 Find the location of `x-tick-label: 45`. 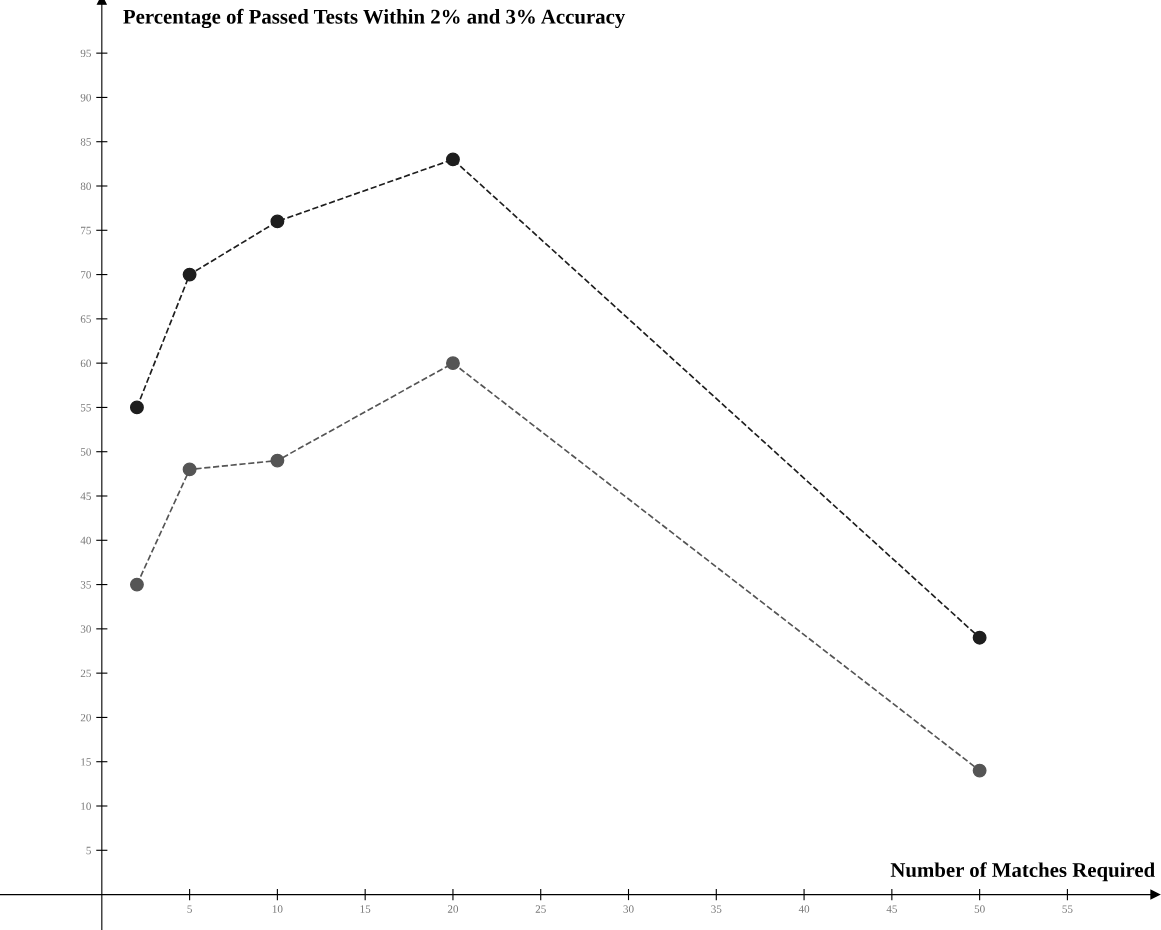

x-tick-label: 45 is located at coordinates (891, 909).